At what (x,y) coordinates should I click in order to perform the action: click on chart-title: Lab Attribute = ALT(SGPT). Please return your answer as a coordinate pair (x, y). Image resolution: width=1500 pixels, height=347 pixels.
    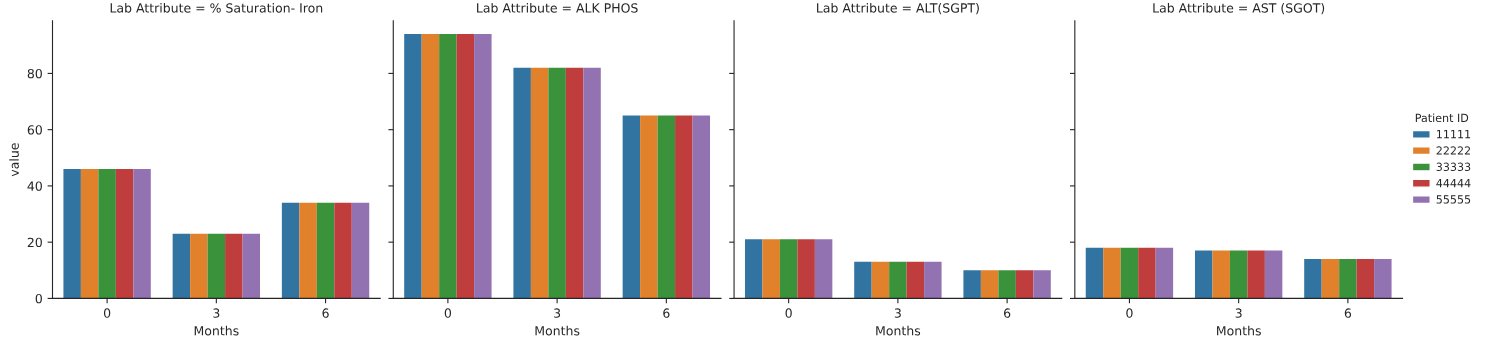
    Looking at the image, I should click on (898, 8).